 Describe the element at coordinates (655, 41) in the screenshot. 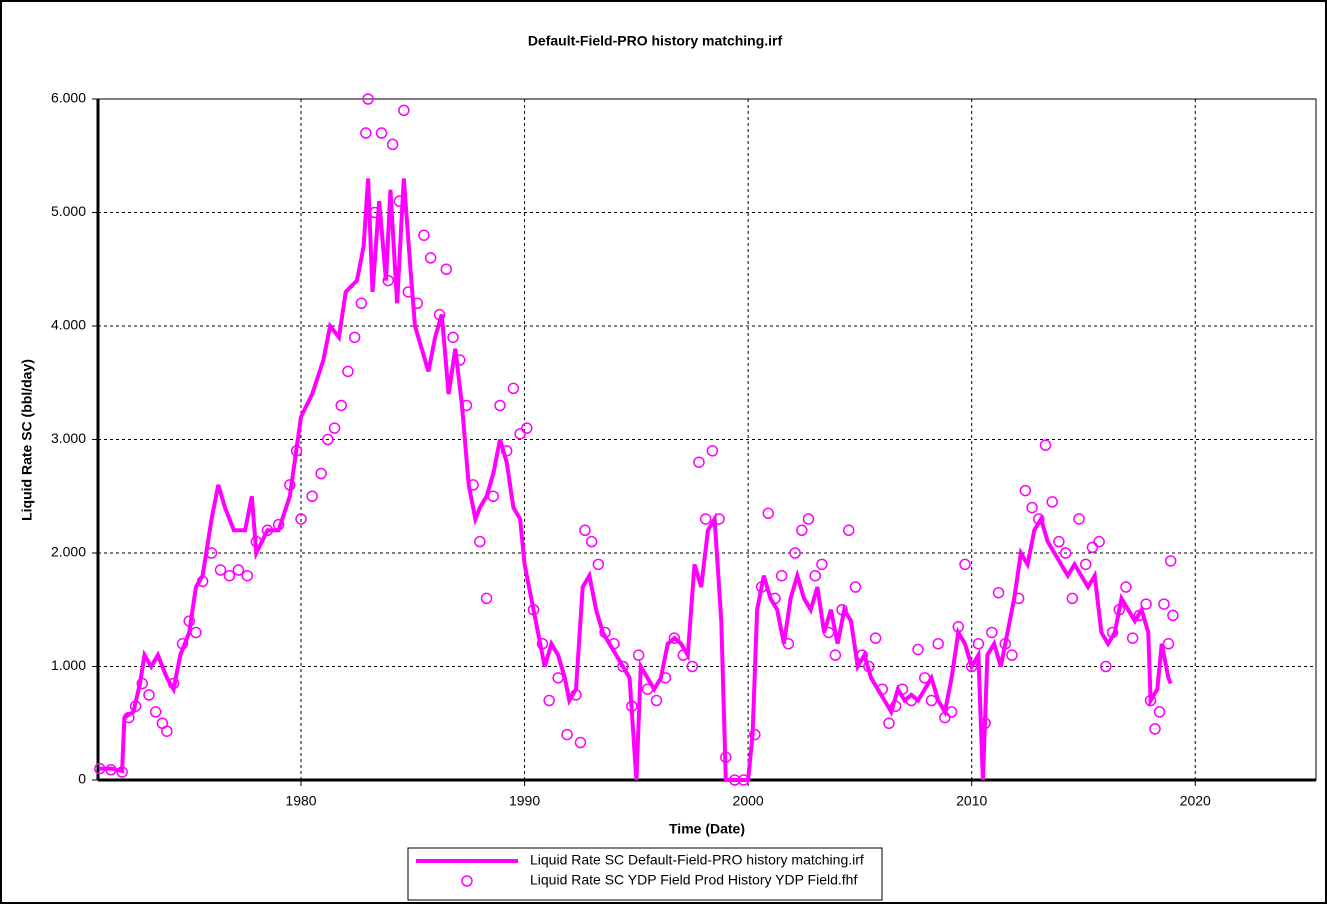

I see `chart-title: Default-Field-PRO history matching.irf` at that location.